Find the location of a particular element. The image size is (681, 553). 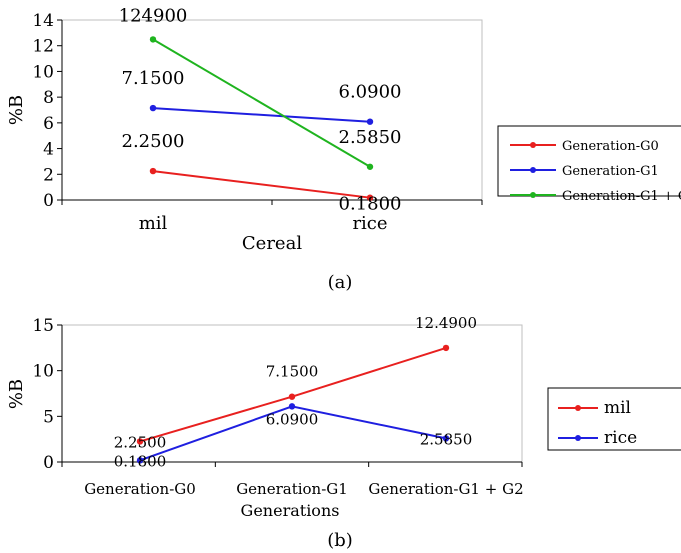

chart-a-x-ticks: mil rice is located at coordinates (272, 217).